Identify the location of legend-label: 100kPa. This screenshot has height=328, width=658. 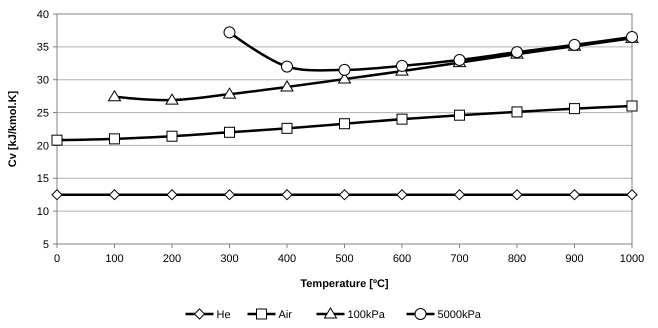
(367, 314).